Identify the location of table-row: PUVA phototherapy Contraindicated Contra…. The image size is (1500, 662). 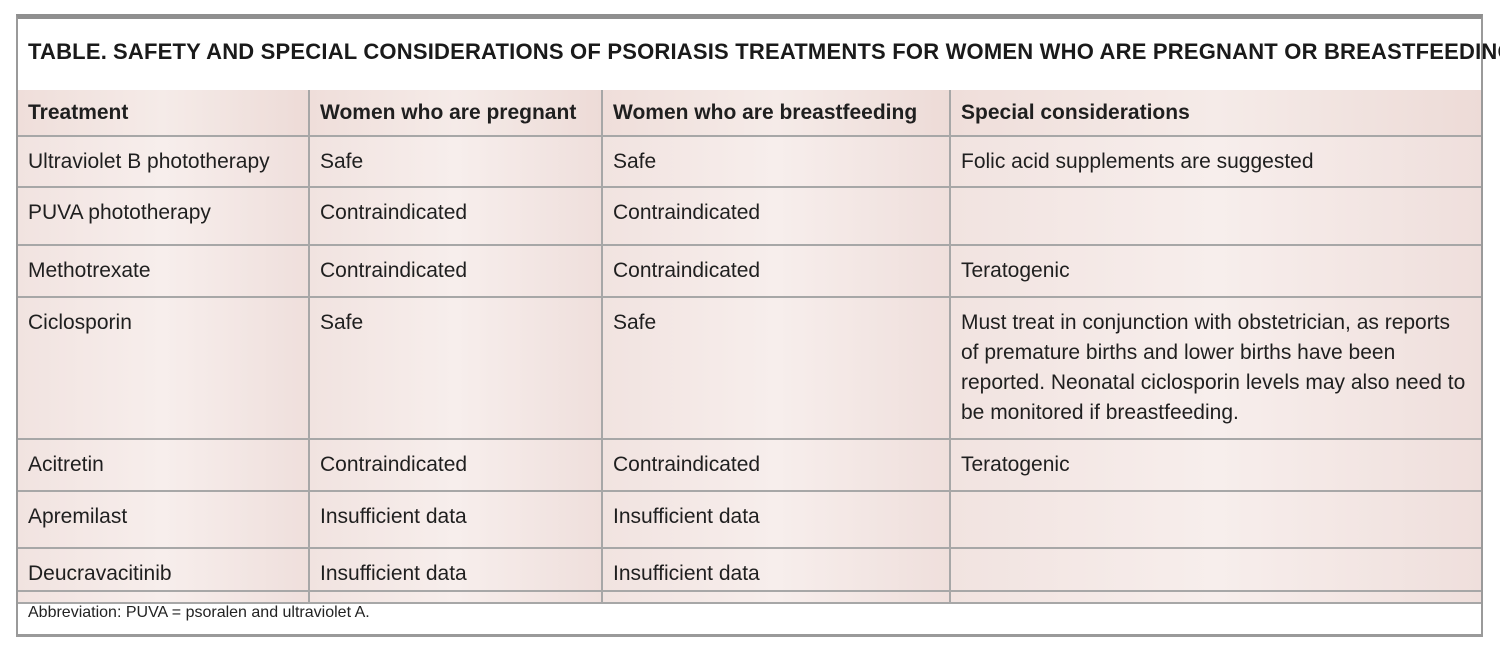
(749, 216).